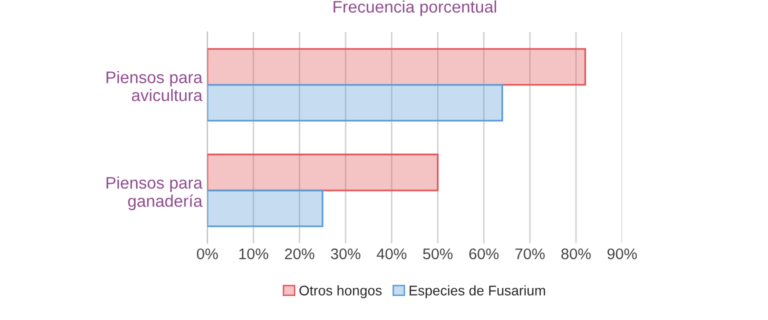  Describe the element at coordinates (576, 254) in the screenshot. I see `x-tick-label: 80%` at that location.